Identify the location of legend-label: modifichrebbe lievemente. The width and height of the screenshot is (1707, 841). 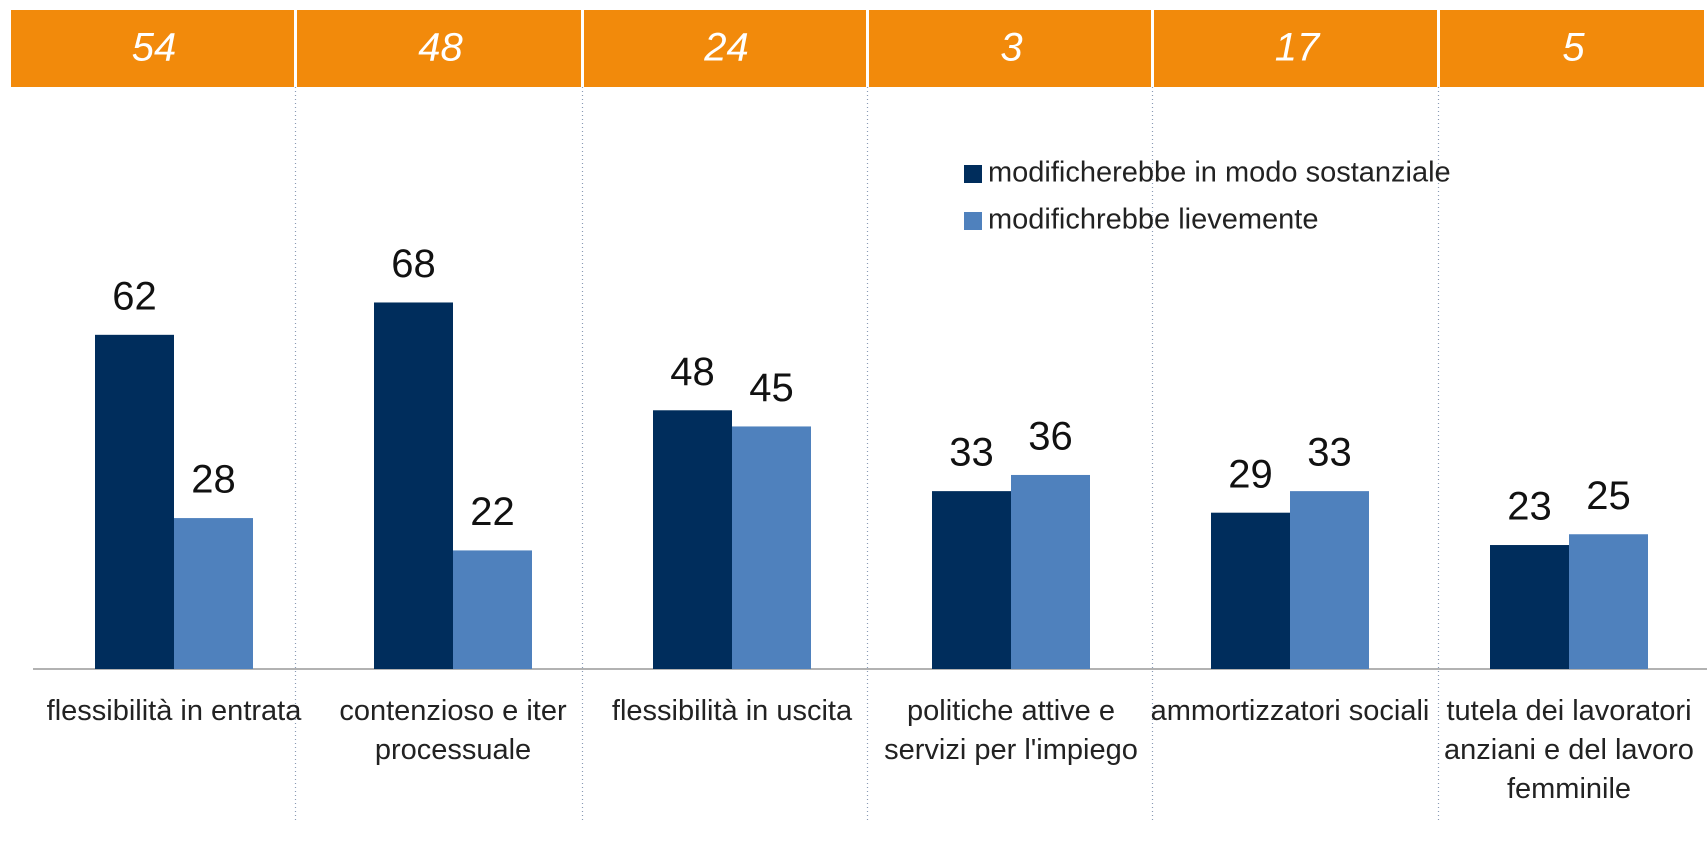
(1153, 220).